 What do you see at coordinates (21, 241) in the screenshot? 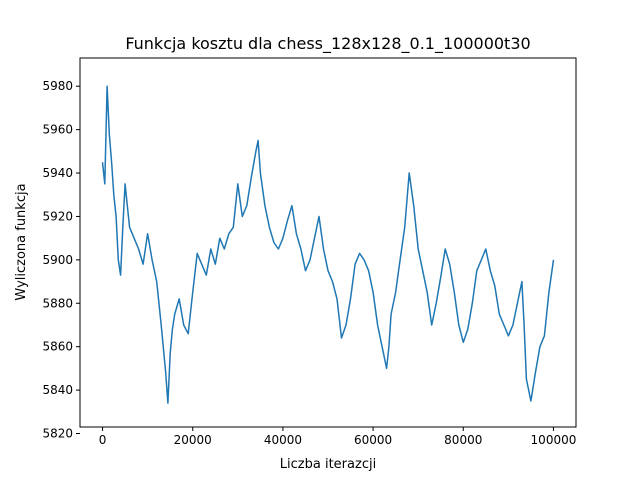
I see `y-axis-label: Wyliczona funkcja` at bounding box center [21, 241].